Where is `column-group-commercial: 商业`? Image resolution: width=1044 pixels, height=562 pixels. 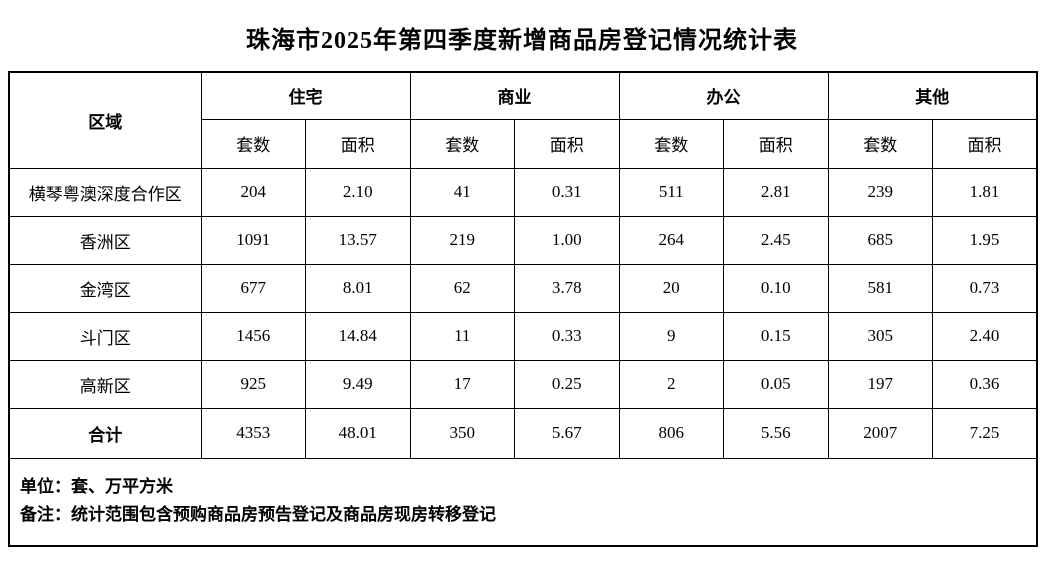 column-group-commercial: 商业 is located at coordinates (514, 95).